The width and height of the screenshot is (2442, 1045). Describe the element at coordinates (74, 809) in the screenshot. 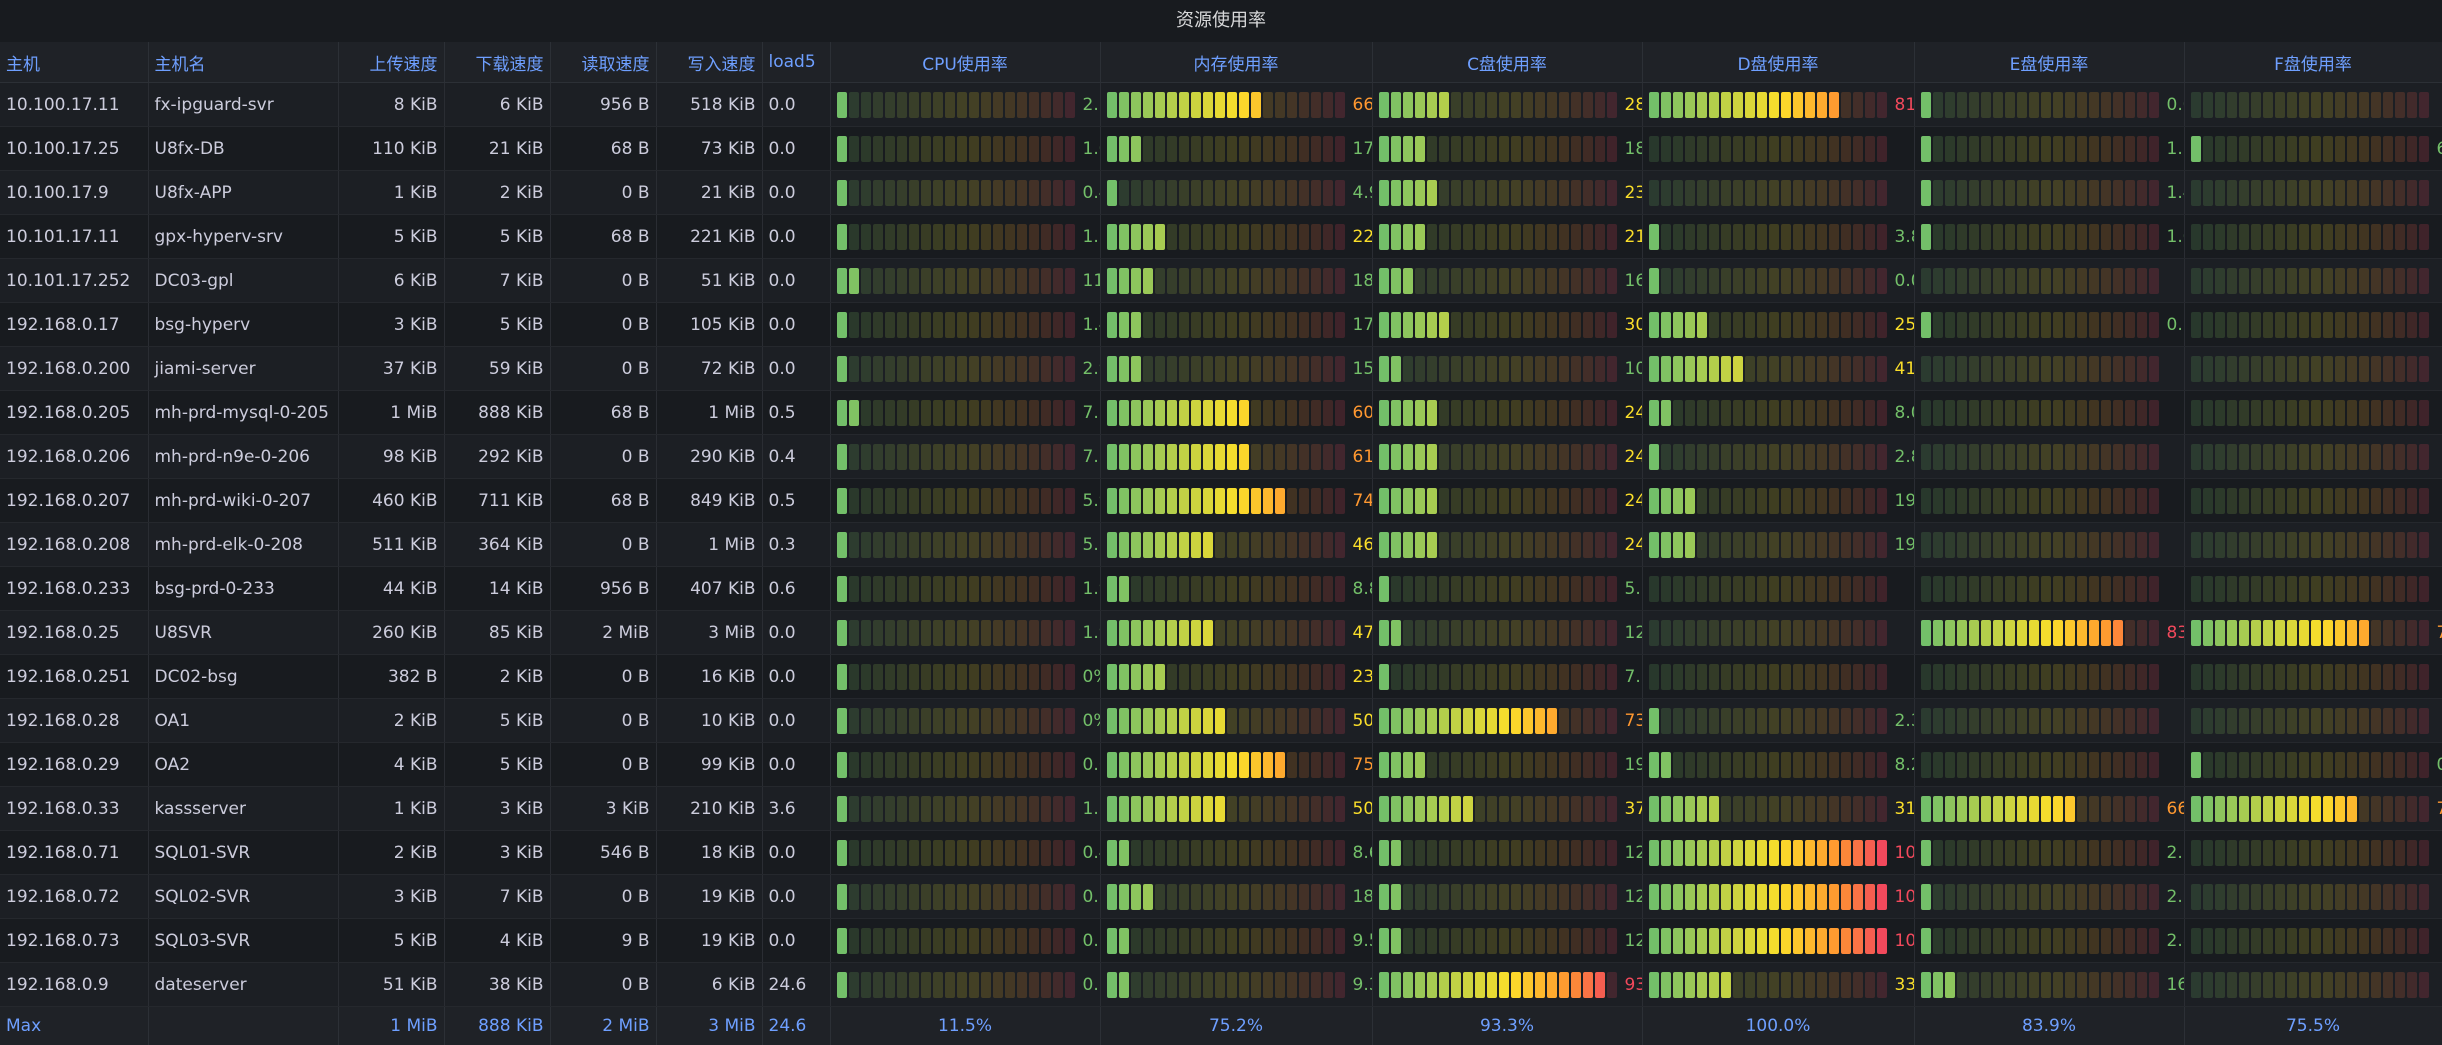

I see `cell-host: 192.168.0.33` at that location.